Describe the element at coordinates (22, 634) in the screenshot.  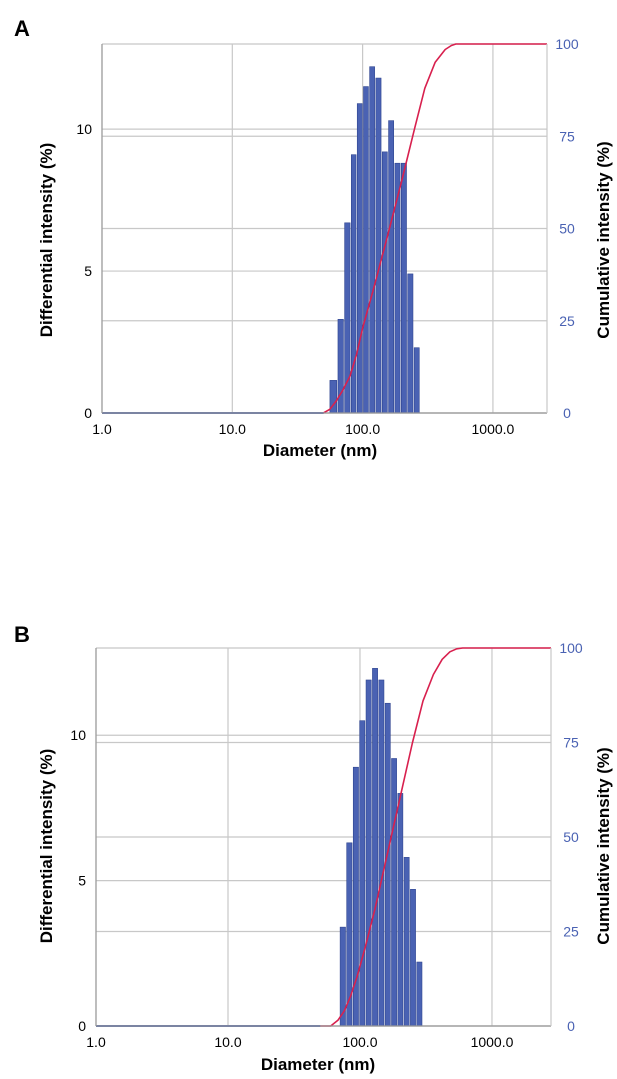
I see `panel-label: B` at that location.